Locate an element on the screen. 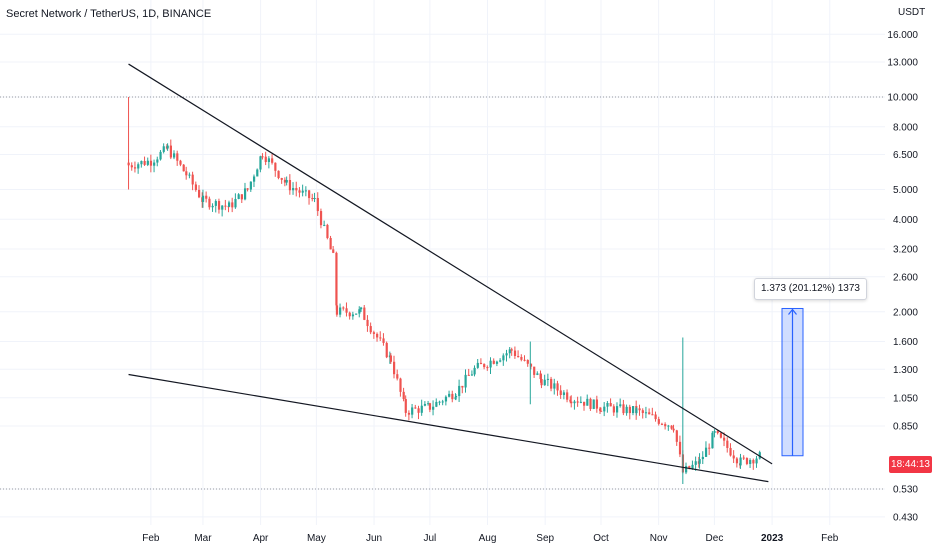  currency-label: USDT is located at coordinates (912, 12).